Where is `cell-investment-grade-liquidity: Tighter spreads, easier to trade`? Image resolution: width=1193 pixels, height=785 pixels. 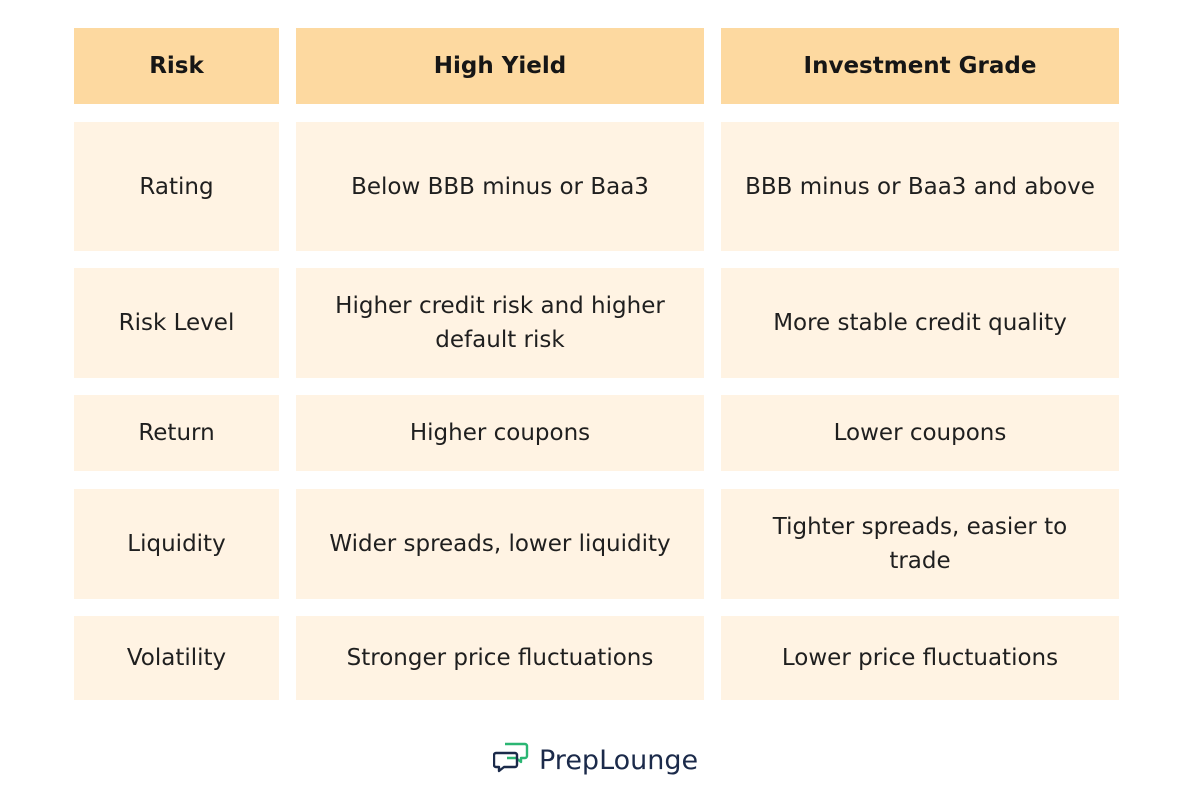 cell-investment-grade-liquidity: Tighter spreads, easier to trade is located at coordinates (920, 544).